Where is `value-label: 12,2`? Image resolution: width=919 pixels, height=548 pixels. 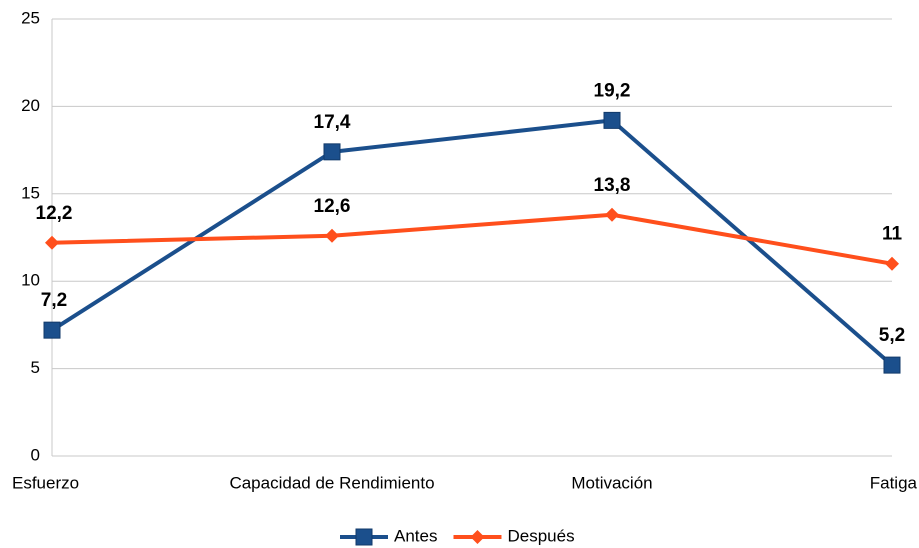 value-label: 12,2 is located at coordinates (54, 213).